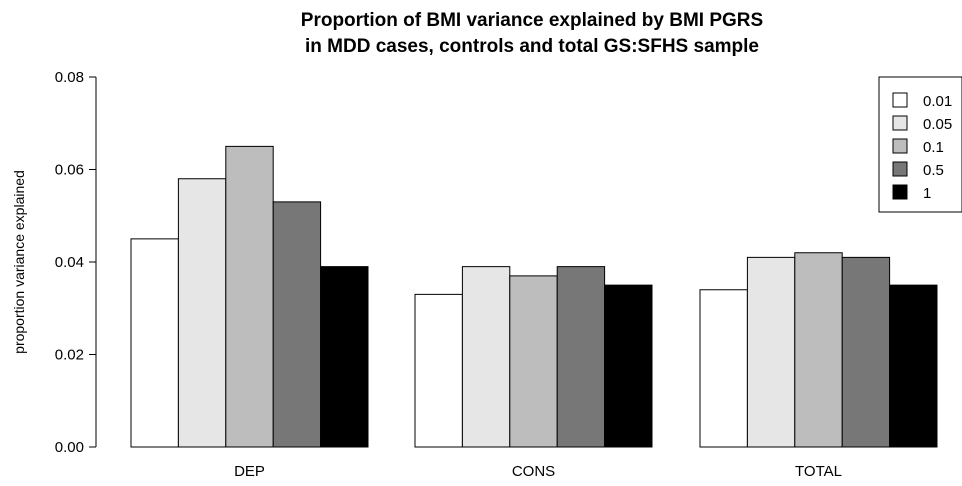 The width and height of the screenshot is (962, 486). What do you see at coordinates (920, 144) in the screenshot?
I see `legend: 0.01 0.05 0.1 0.5 1` at bounding box center [920, 144].